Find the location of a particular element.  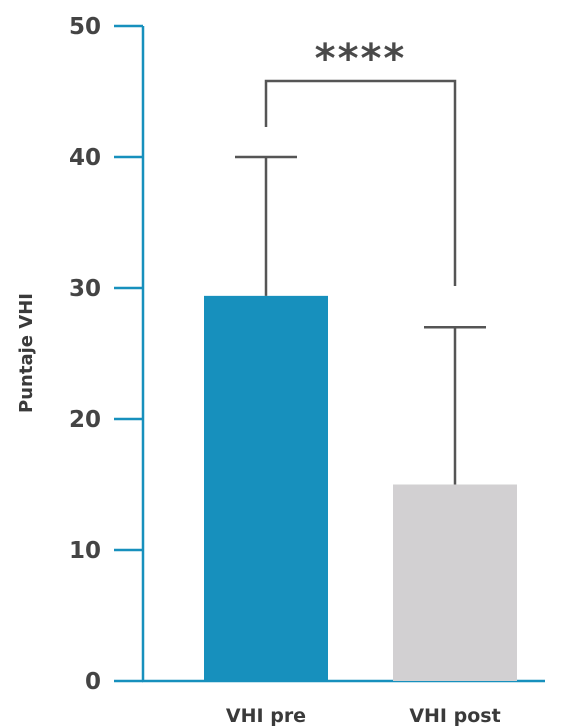

y-axis-ticks: 0 10 20 30 40 50 is located at coordinates (106, 354).